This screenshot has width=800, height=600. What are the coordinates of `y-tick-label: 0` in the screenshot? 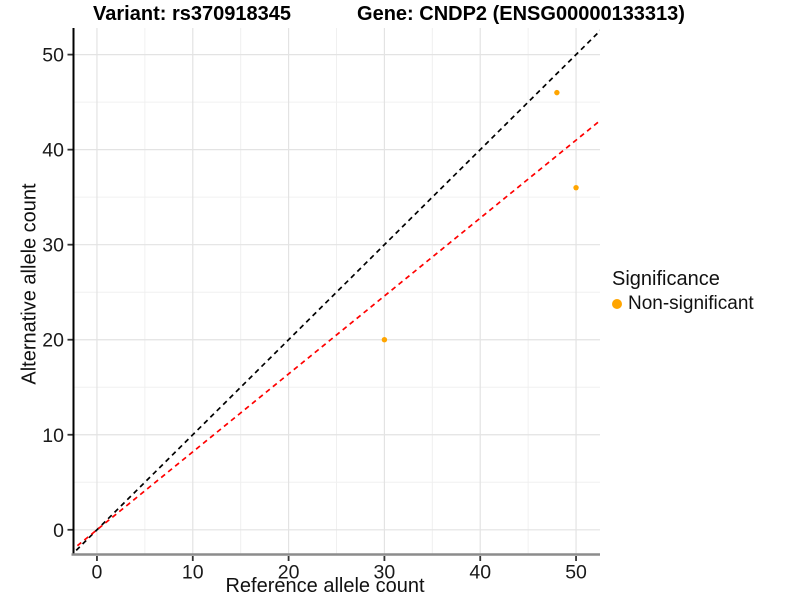 It's located at (58, 531).